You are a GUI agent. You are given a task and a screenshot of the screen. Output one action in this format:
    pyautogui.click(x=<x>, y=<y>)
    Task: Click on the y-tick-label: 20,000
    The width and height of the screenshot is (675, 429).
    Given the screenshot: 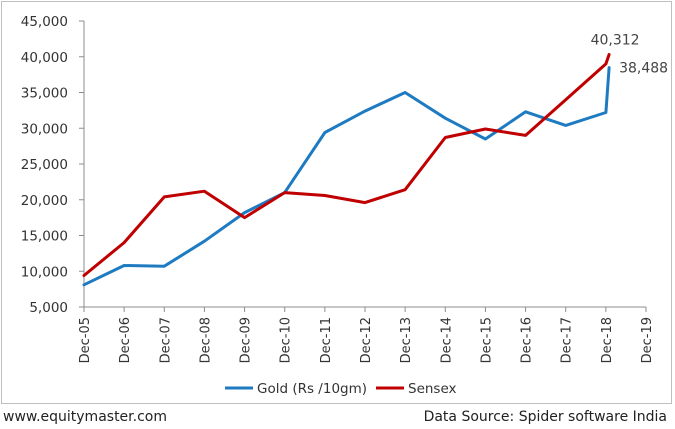 What is the action you would take?
    pyautogui.click(x=44, y=201)
    